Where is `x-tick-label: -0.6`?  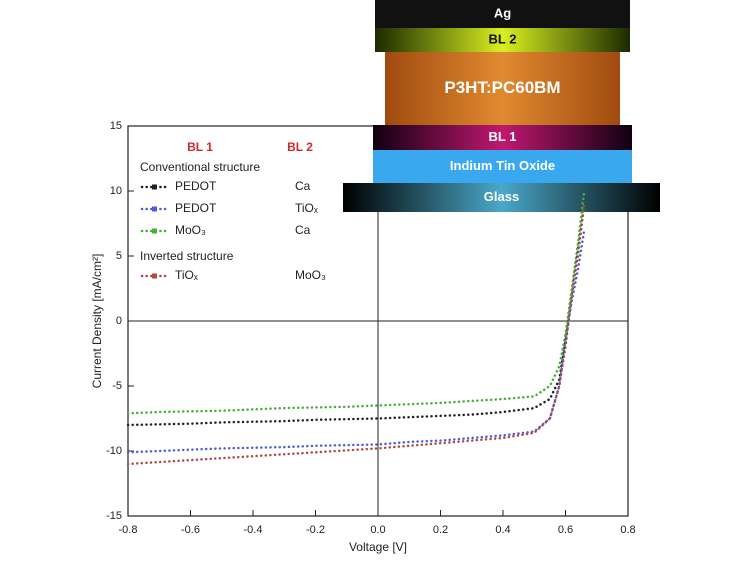 x-tick-label: -0.6 is located at coordinates (190, 530).